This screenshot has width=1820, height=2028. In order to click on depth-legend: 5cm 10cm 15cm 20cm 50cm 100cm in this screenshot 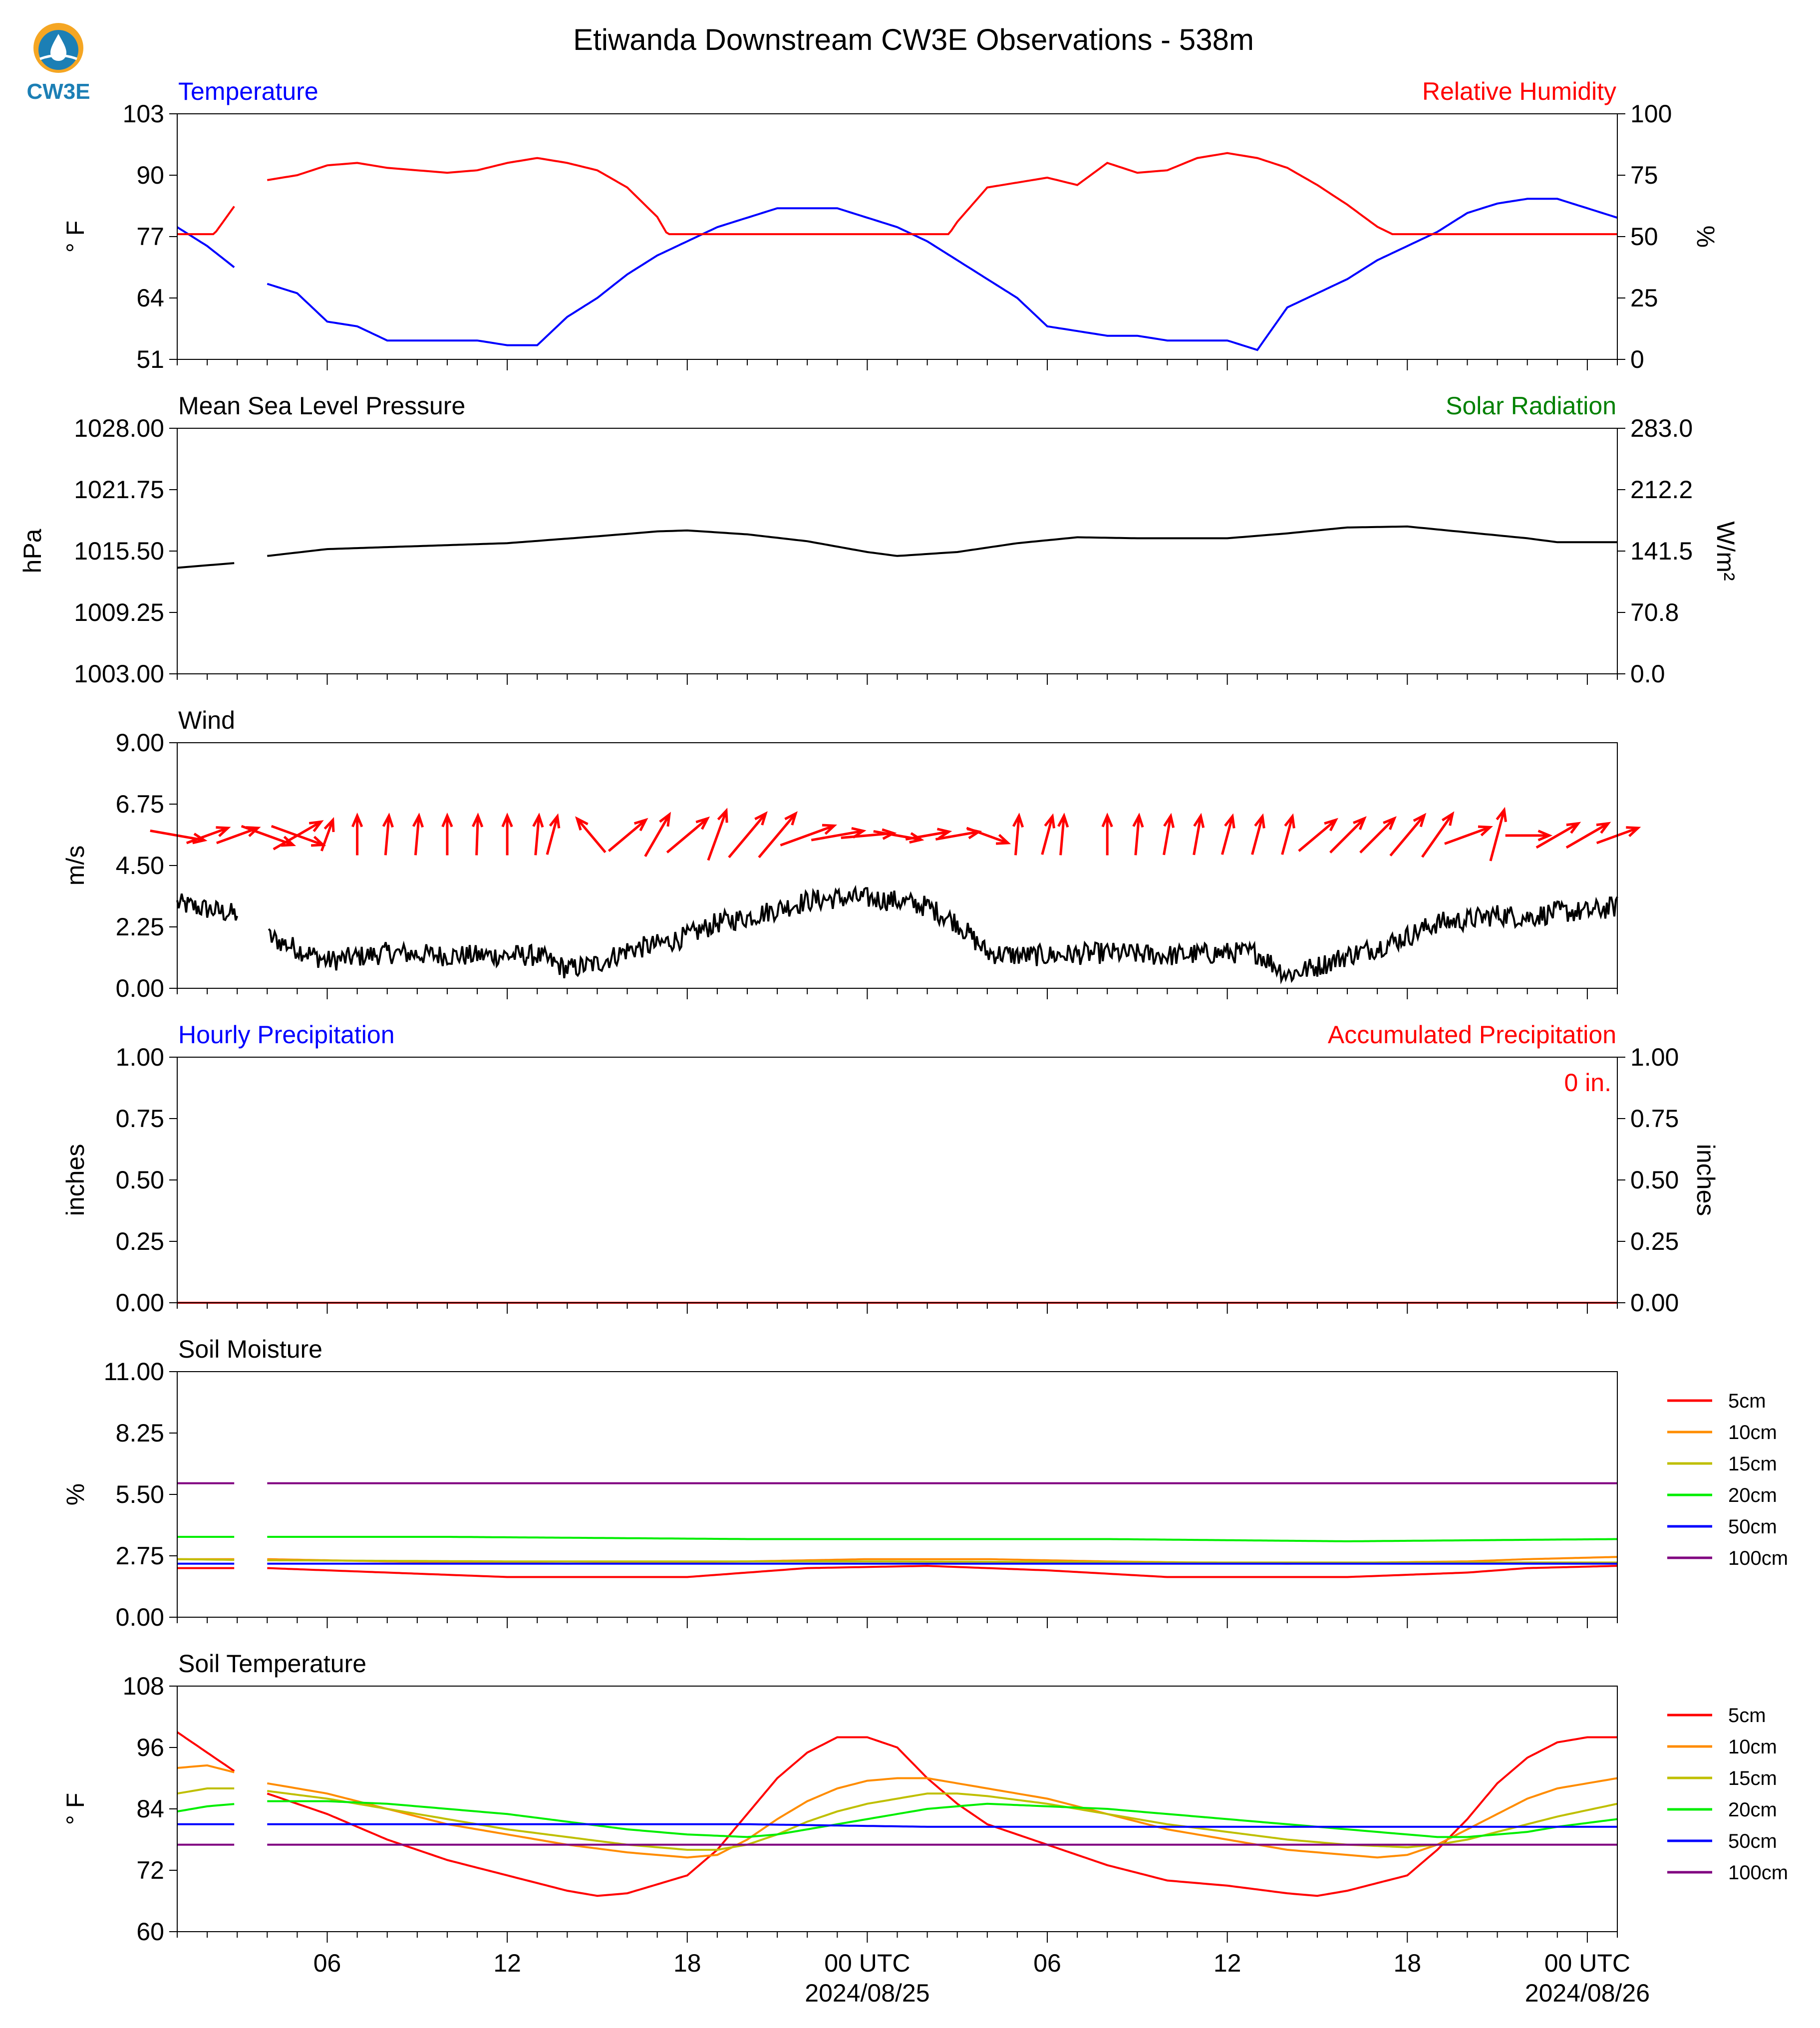, I will do `click(1727, 1794)`.